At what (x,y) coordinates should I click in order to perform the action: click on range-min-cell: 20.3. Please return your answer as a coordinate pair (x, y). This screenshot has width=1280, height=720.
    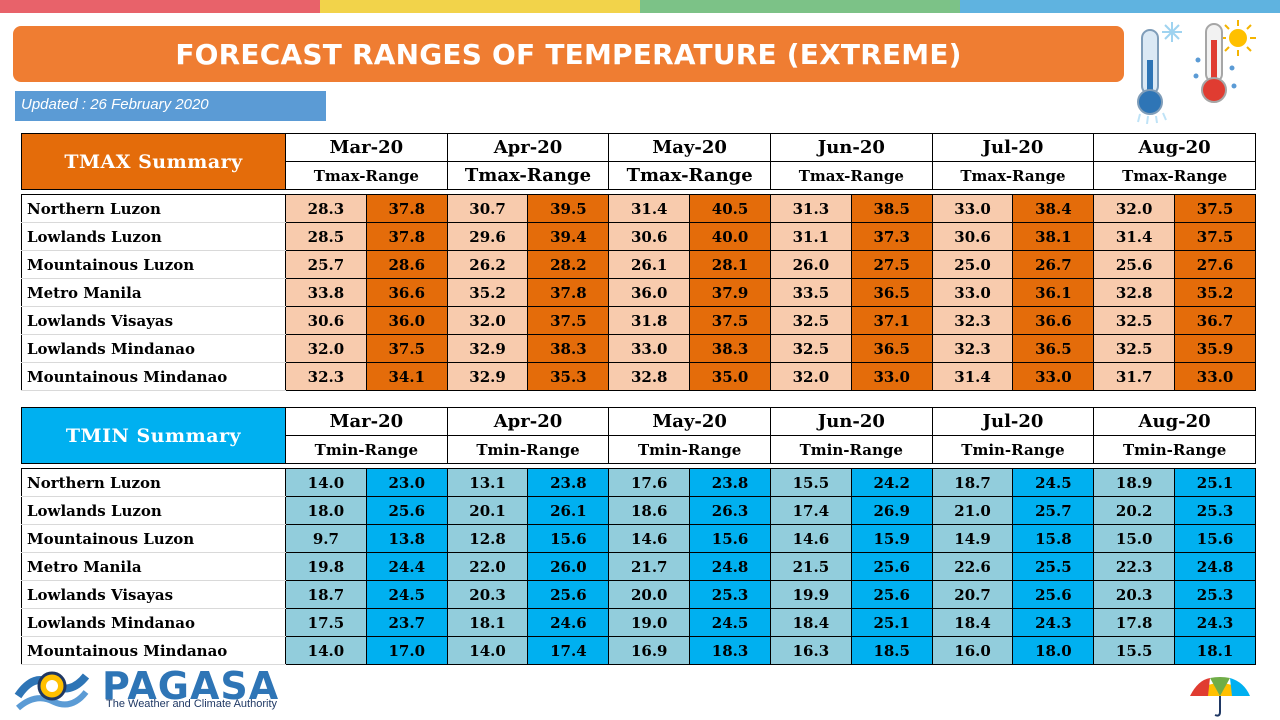
    Looking at the image, I should click on (1134, 594).